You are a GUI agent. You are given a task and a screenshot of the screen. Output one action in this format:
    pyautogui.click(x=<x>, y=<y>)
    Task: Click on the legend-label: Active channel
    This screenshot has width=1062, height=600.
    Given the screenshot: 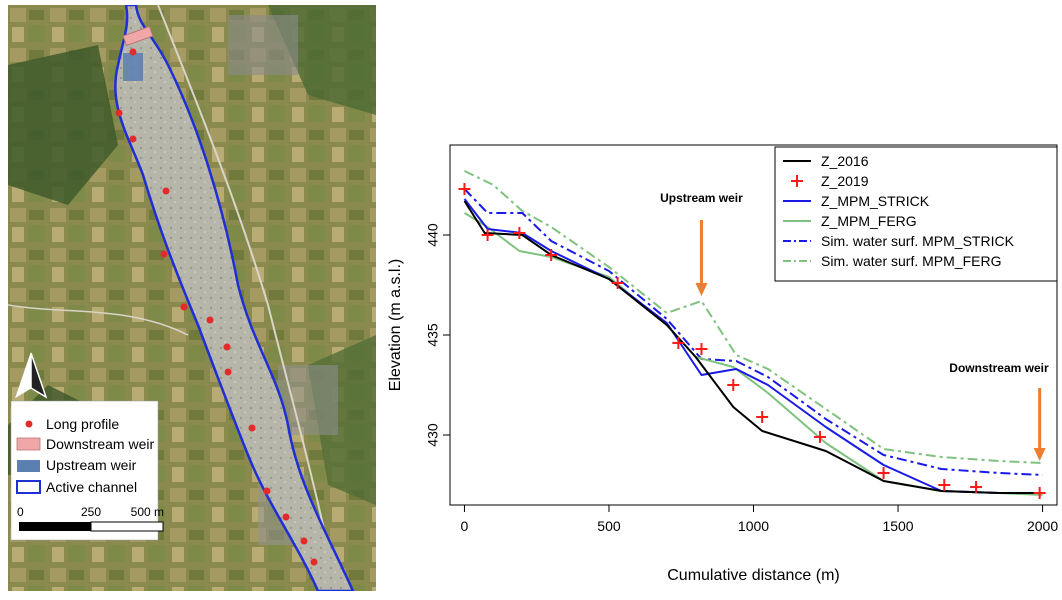 What is the action you would take?
    pyautogui.click(x=91, y=487)
    